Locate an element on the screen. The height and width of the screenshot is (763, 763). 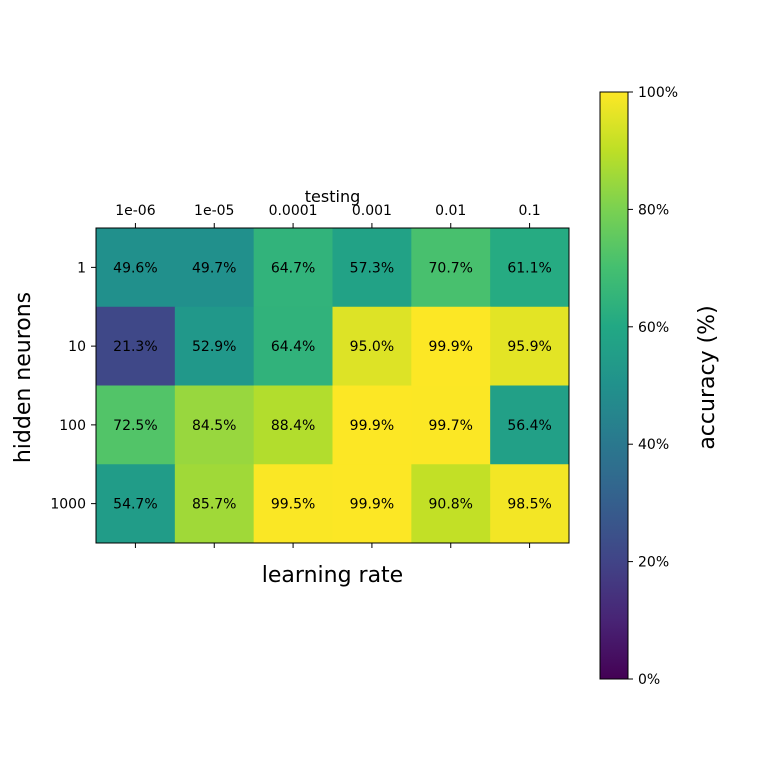
cell-value-3-1: 85.7% is located at coordinates (214, 505).